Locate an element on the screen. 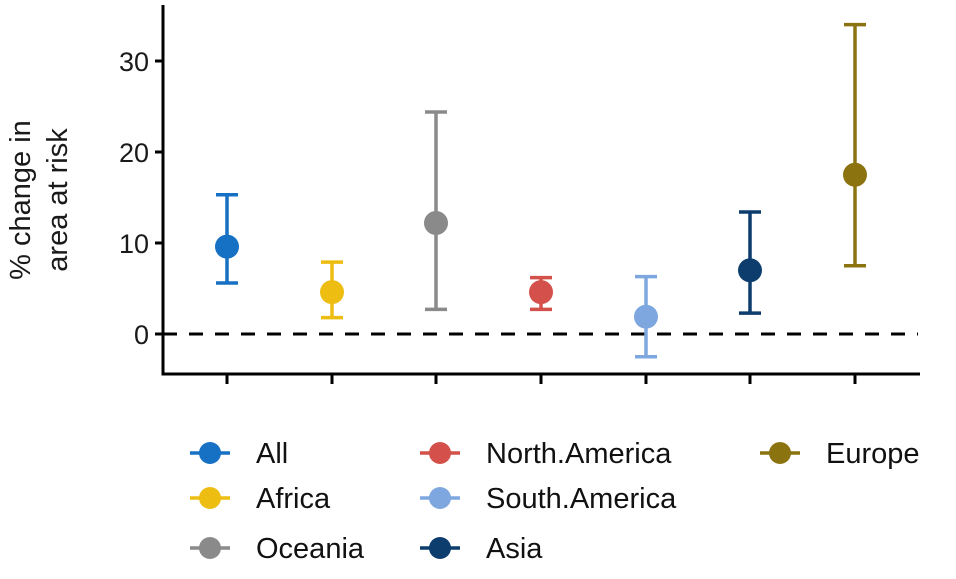  data-point-all is located at coordinates (227, 239).